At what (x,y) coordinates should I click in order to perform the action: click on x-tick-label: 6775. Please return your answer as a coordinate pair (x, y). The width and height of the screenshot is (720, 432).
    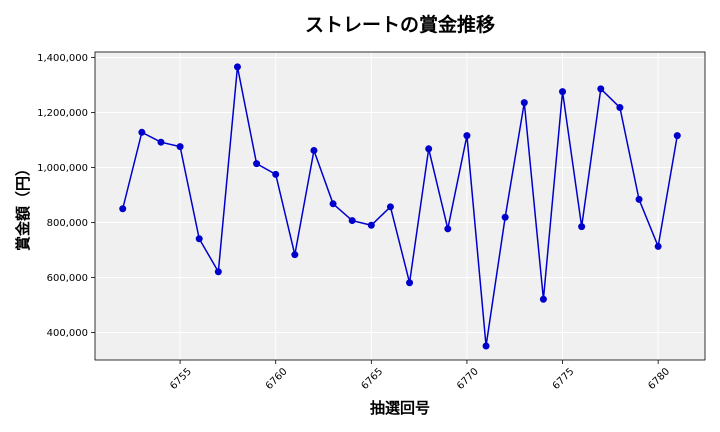
    Looking at the image, I should click on (564, 379).